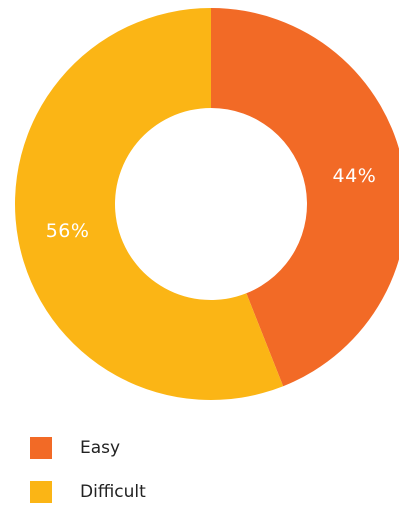  I want to click on chart-legend: Easy Difficult, so click(88, 474).